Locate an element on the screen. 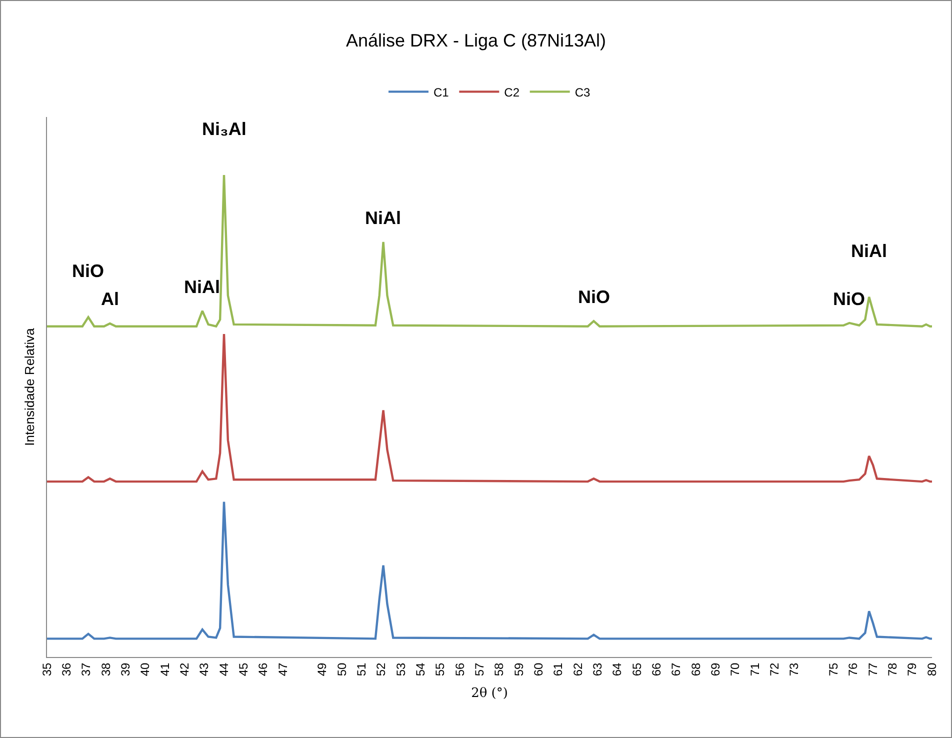 This screenshot has height=738, width=952. x-tick-label: 52 is located at coordinates (381, 669).